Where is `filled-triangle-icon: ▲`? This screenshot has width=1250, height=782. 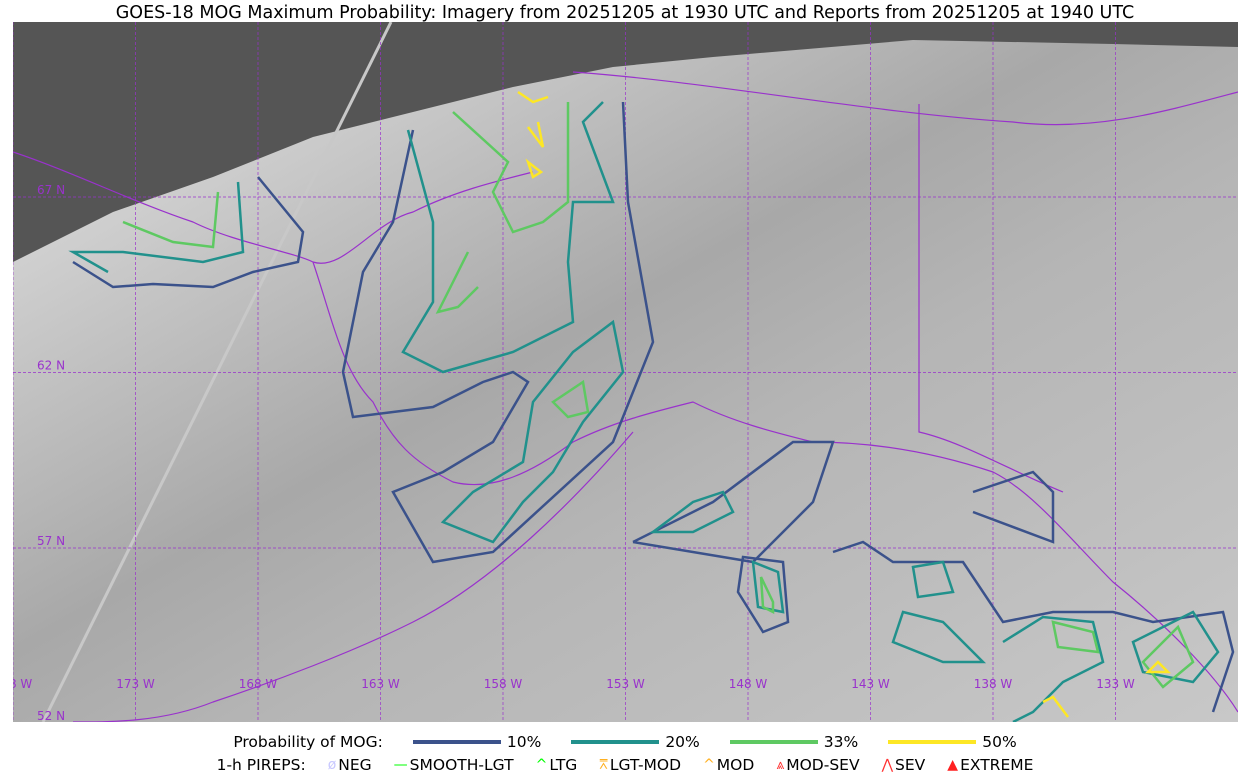 filled-triangle-icon: ▲ is located at coordinates (953, 765).